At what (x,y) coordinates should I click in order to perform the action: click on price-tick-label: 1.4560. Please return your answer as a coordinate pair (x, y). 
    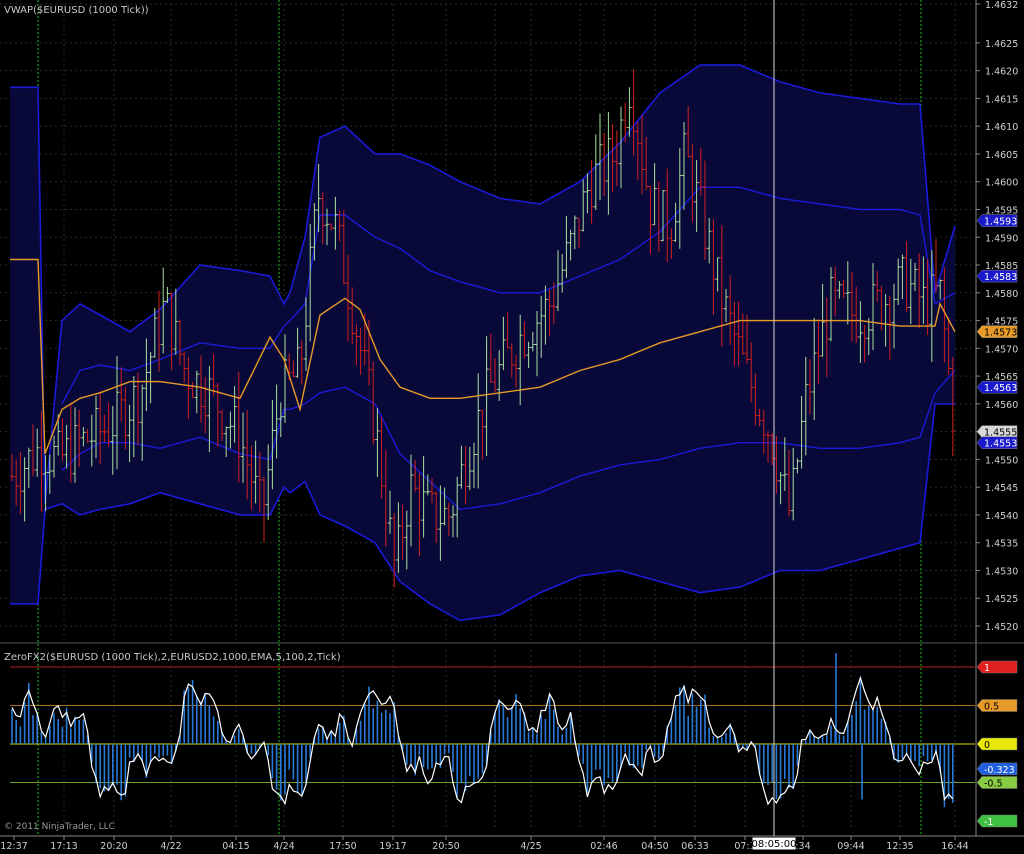
    Looking at the image, I should click on (1001, 405).